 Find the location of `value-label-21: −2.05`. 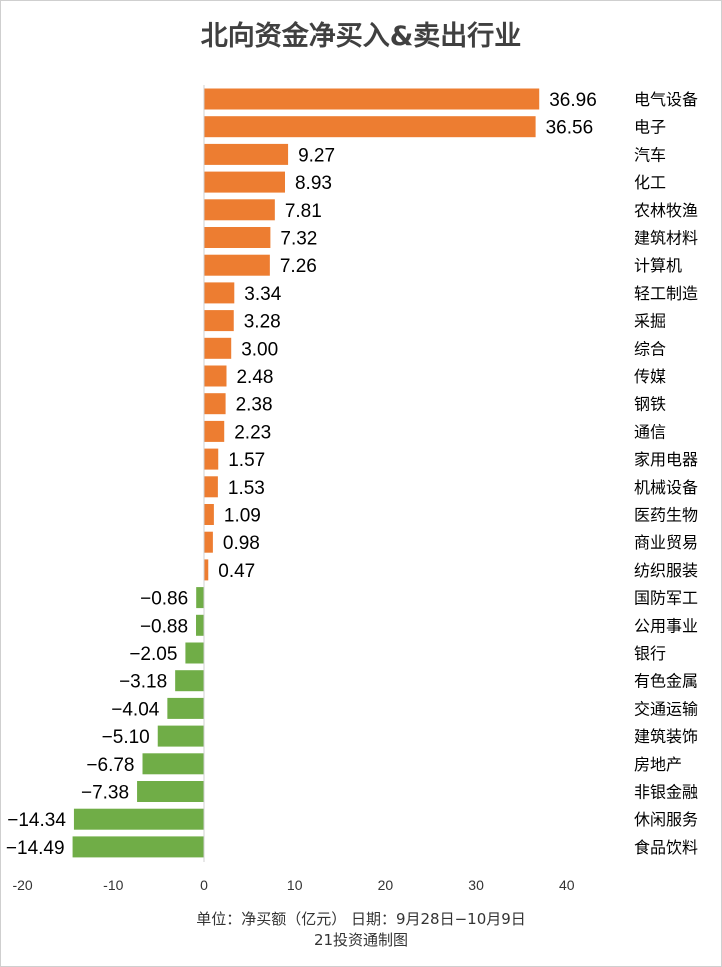

value-label-21: −2.05 is located at coordinates (153, 654).